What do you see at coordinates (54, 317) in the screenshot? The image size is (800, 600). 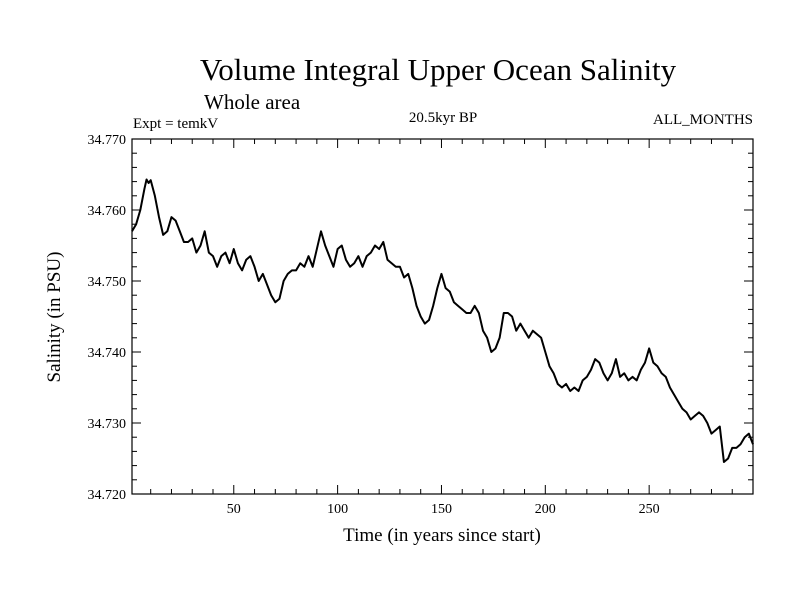 I see `y-axis-label: Salinity (in PSU)` at bounding box center [54, 317].